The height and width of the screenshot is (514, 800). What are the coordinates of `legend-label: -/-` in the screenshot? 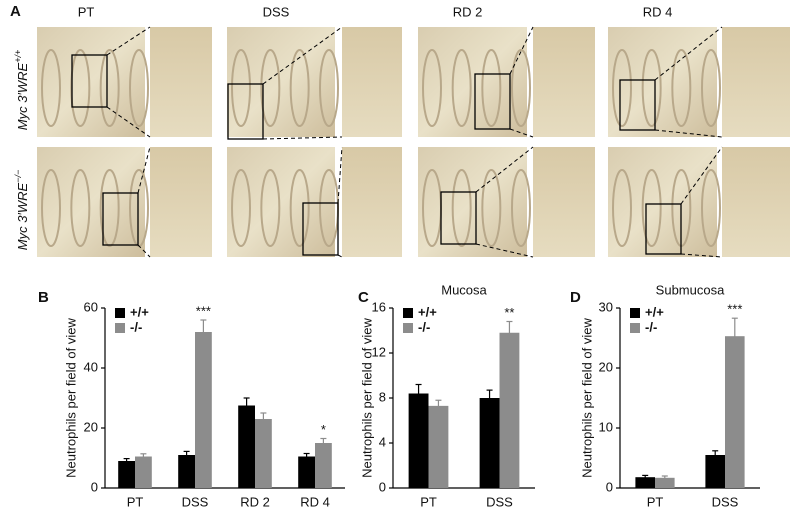 It's located at (136, 326).